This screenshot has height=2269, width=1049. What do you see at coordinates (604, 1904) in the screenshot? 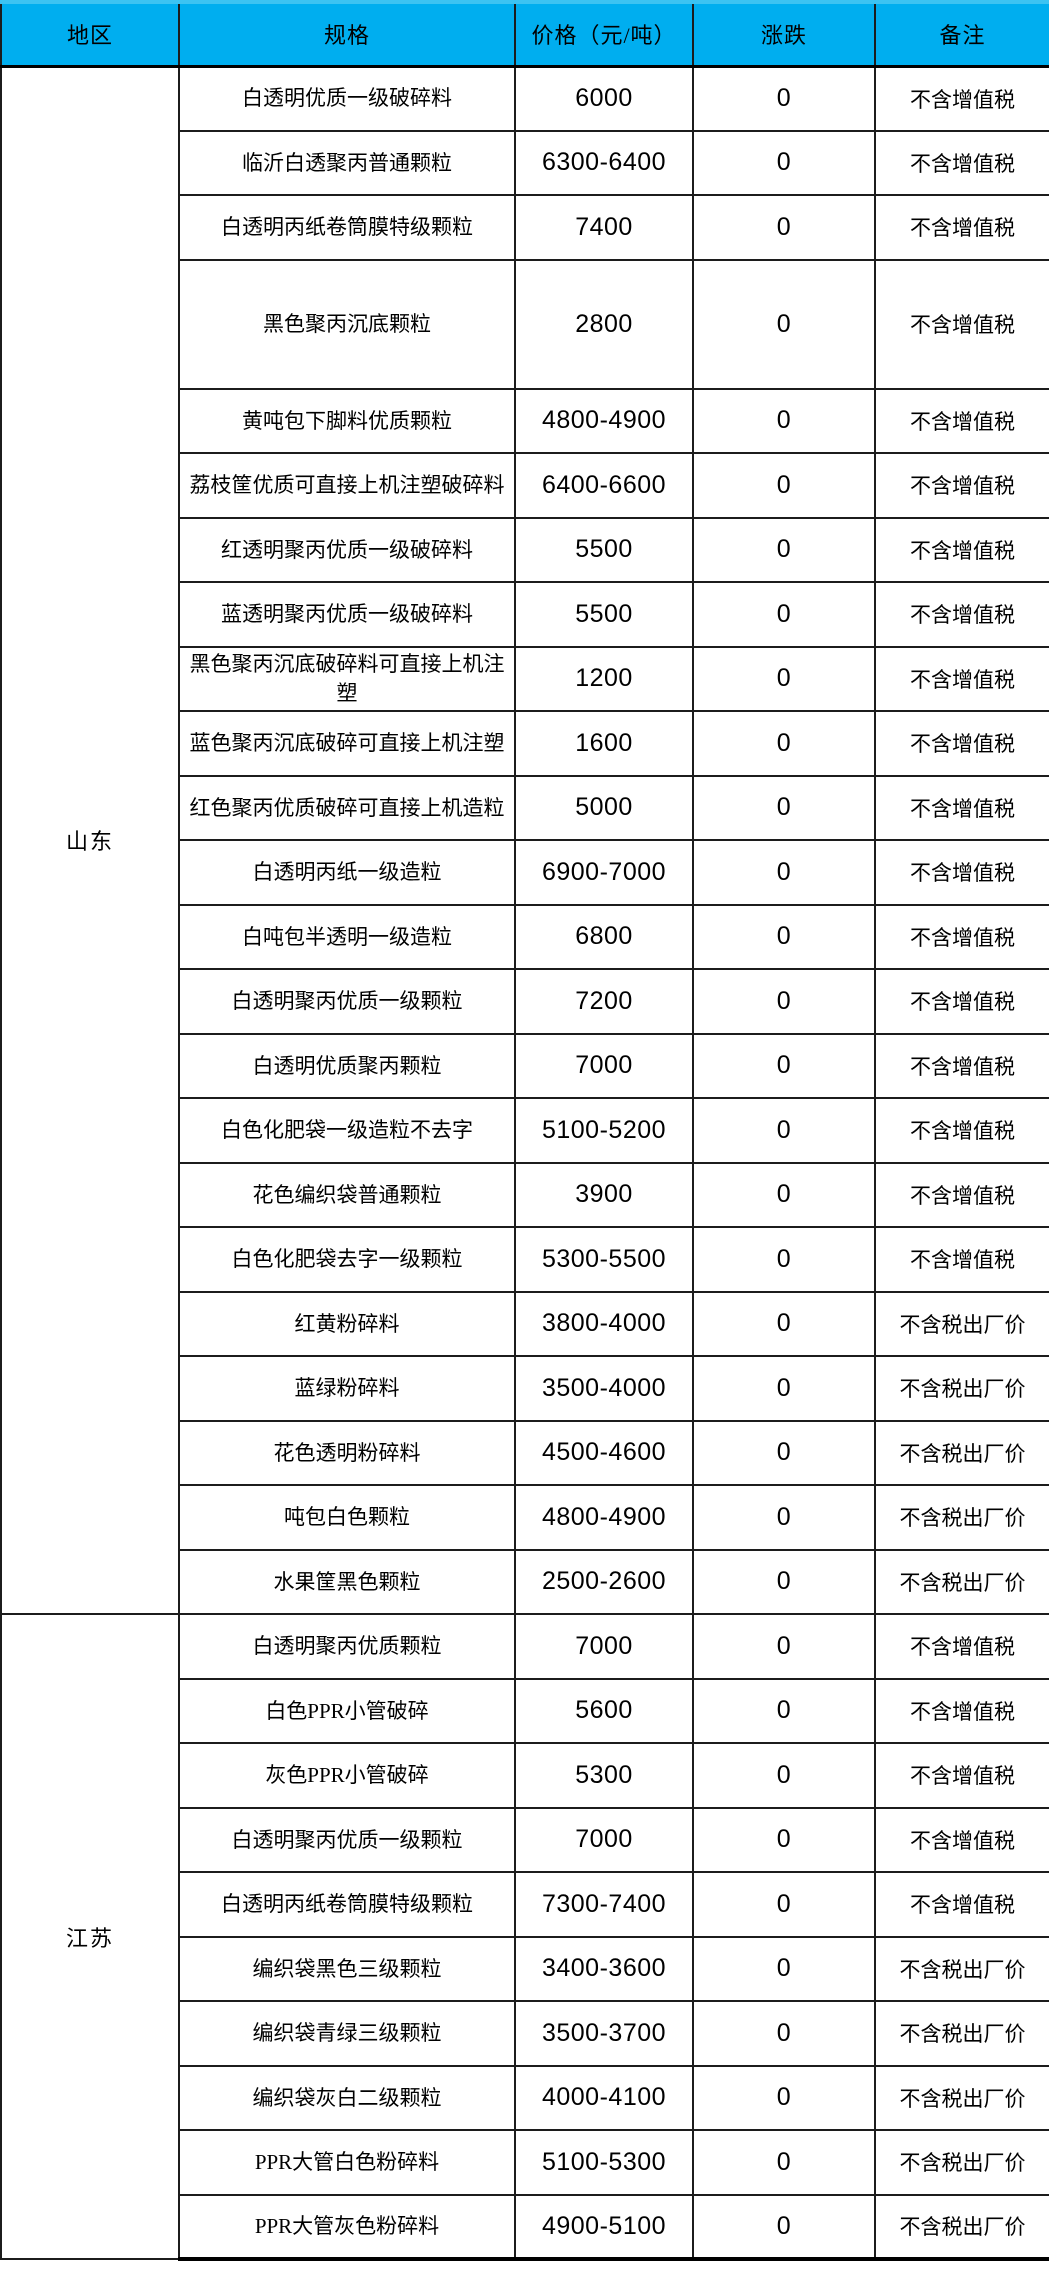
I see `price-cell: 7300-7400` at bounding box center [604, 1904].